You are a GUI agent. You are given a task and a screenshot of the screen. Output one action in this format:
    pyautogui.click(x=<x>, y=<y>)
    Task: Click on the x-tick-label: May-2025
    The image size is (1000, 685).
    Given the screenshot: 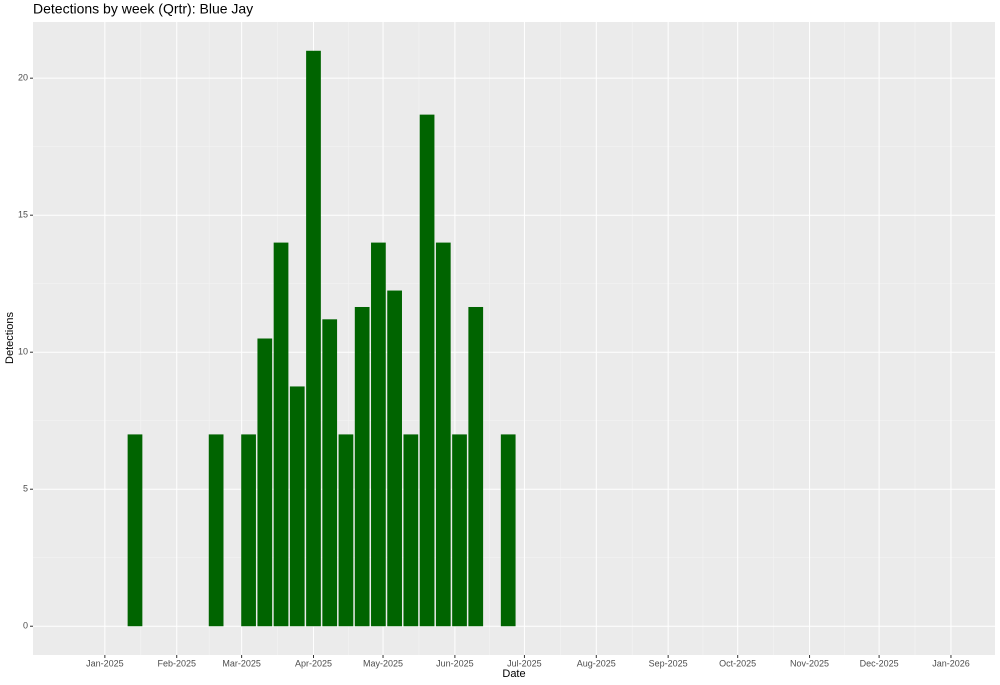 What is the action you would take?
    pyautogui.click(x=383, y=663)
    